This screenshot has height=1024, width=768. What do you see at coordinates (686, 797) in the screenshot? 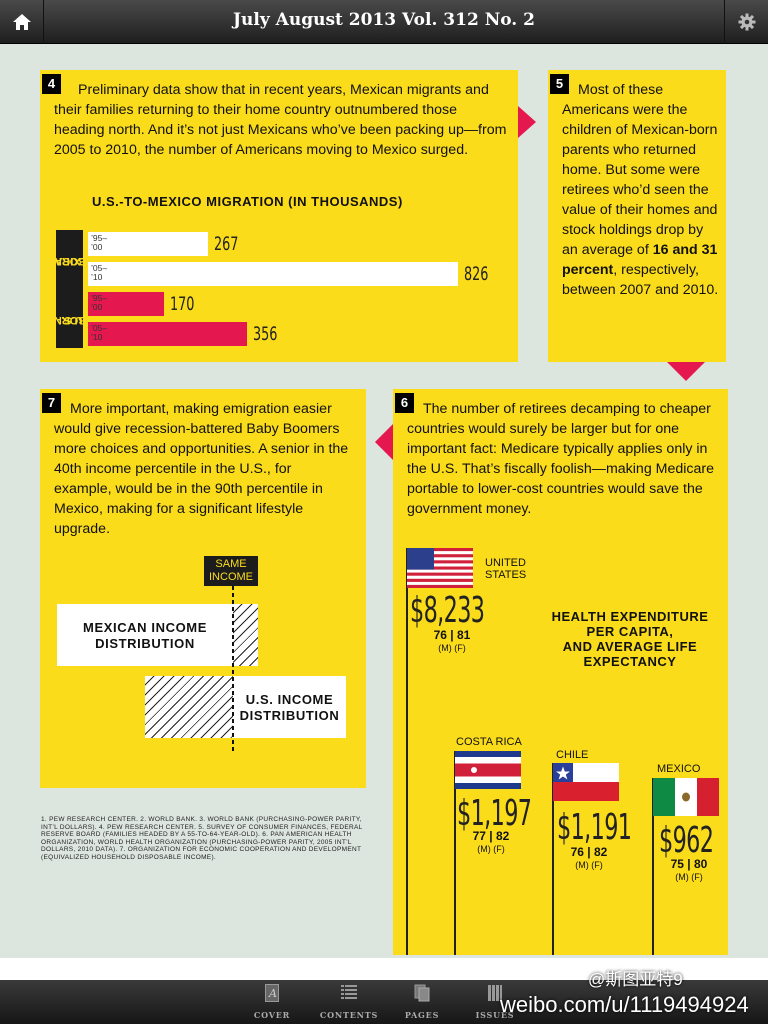
I see `mexico-flag-icon` at bounding box center [686, 797].